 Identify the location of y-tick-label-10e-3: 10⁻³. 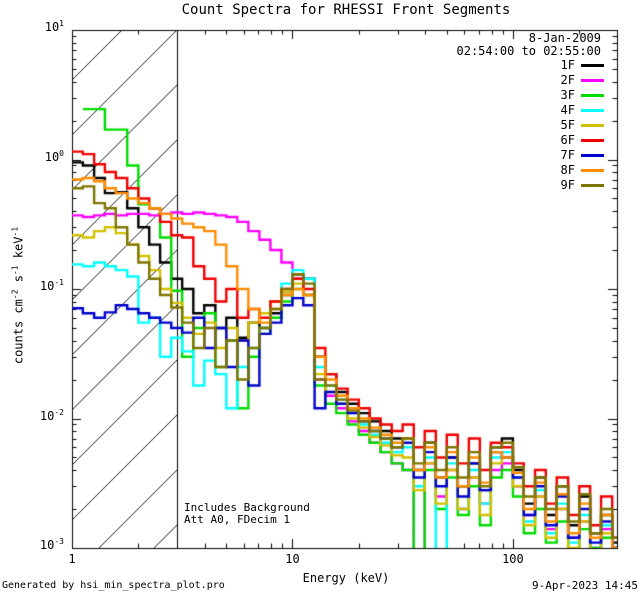
(51, 545).